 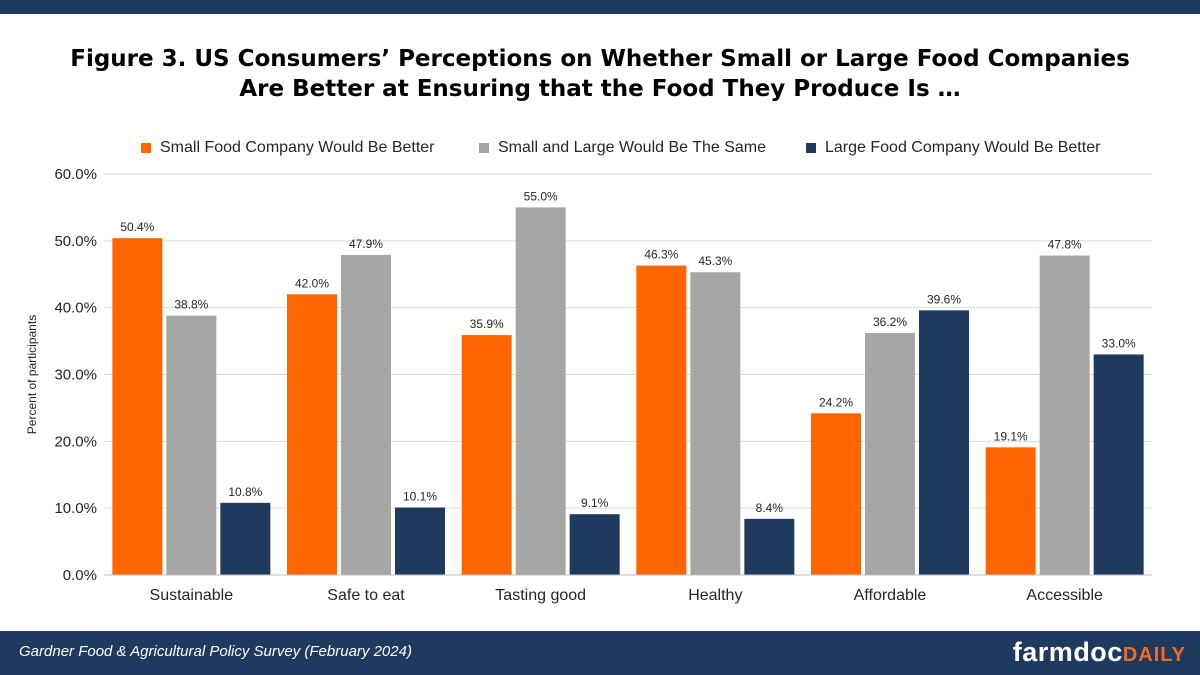 I want to click on legend-item-small: Small Food Company Would Be Better, so click(x=288, y=148).